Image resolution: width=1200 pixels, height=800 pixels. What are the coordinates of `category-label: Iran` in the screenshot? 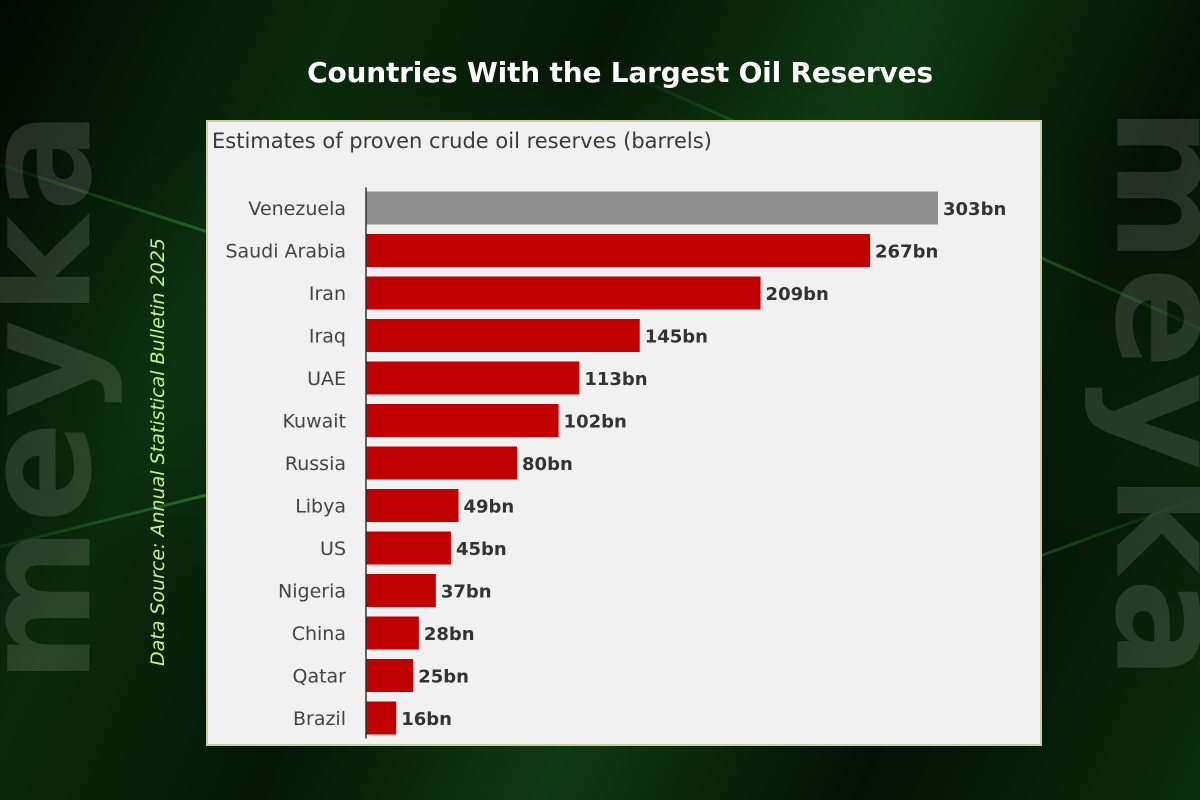 It's located at (327, 294).